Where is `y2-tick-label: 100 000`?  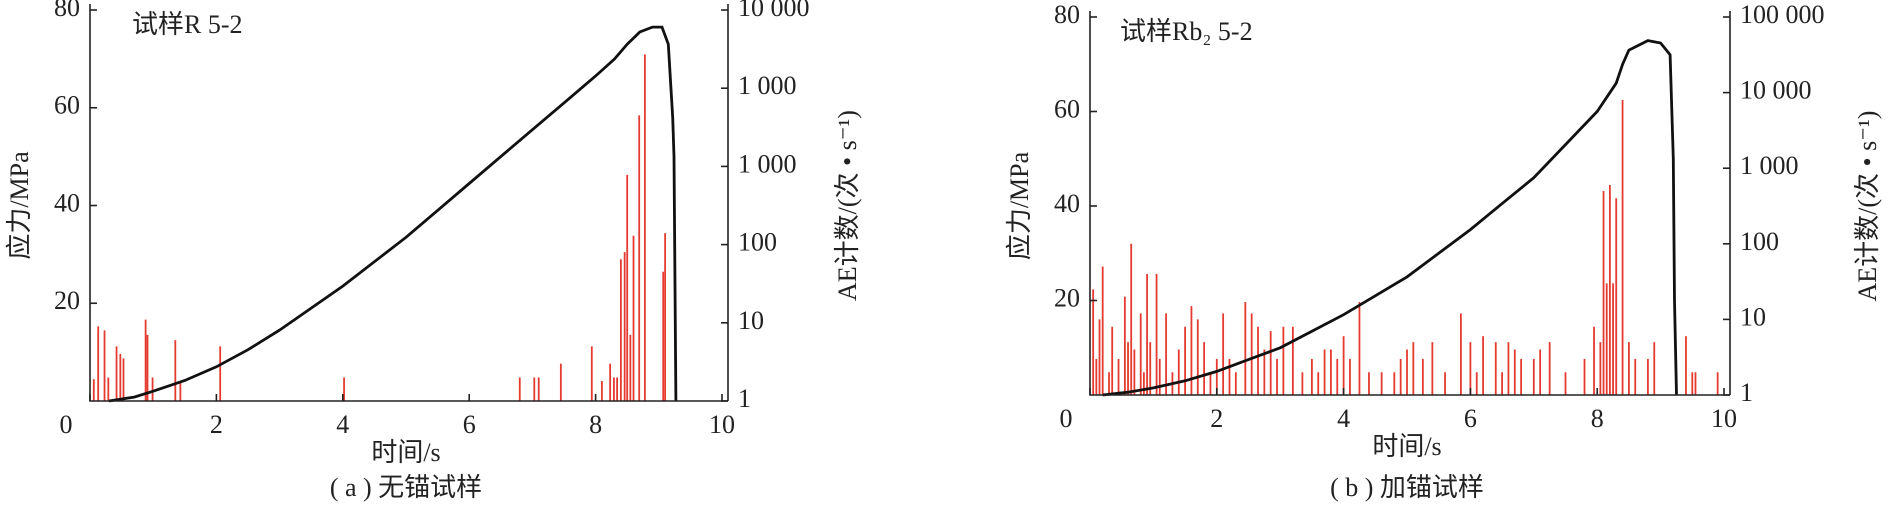 y2-tick-label: 100 000 is located at coordinates (1782, 14).